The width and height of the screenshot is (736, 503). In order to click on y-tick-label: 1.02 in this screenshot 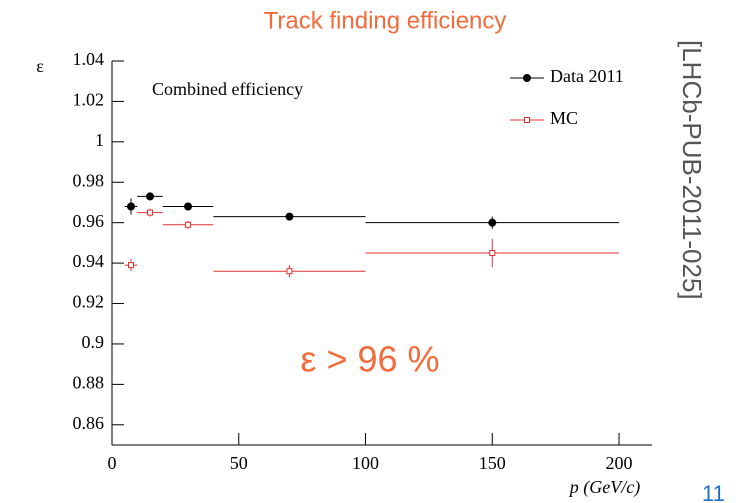, I will do `click(89, 100)`.